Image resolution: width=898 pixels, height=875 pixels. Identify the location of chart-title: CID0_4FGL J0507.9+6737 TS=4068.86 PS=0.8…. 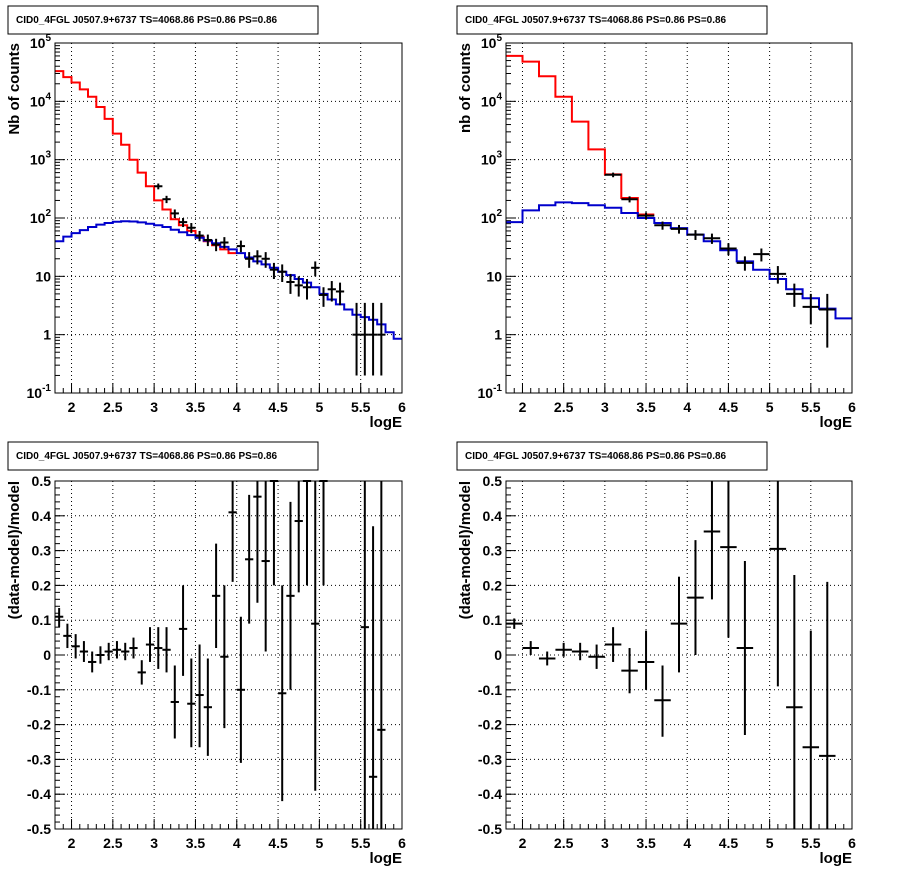
(147, 20).